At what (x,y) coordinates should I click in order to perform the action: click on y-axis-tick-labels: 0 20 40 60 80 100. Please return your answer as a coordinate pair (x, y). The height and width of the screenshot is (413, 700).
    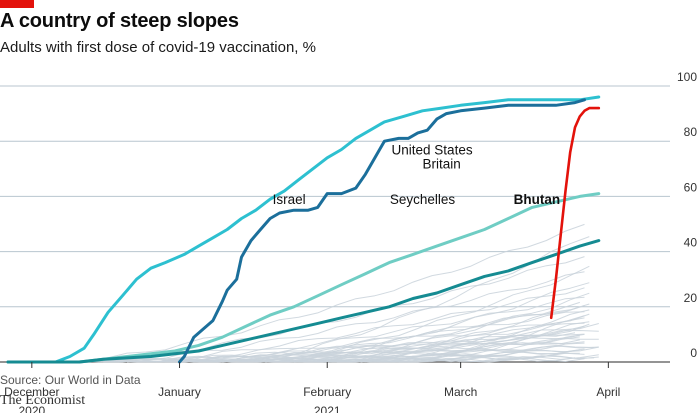
    Looking at the image, I should click on (687, 215).